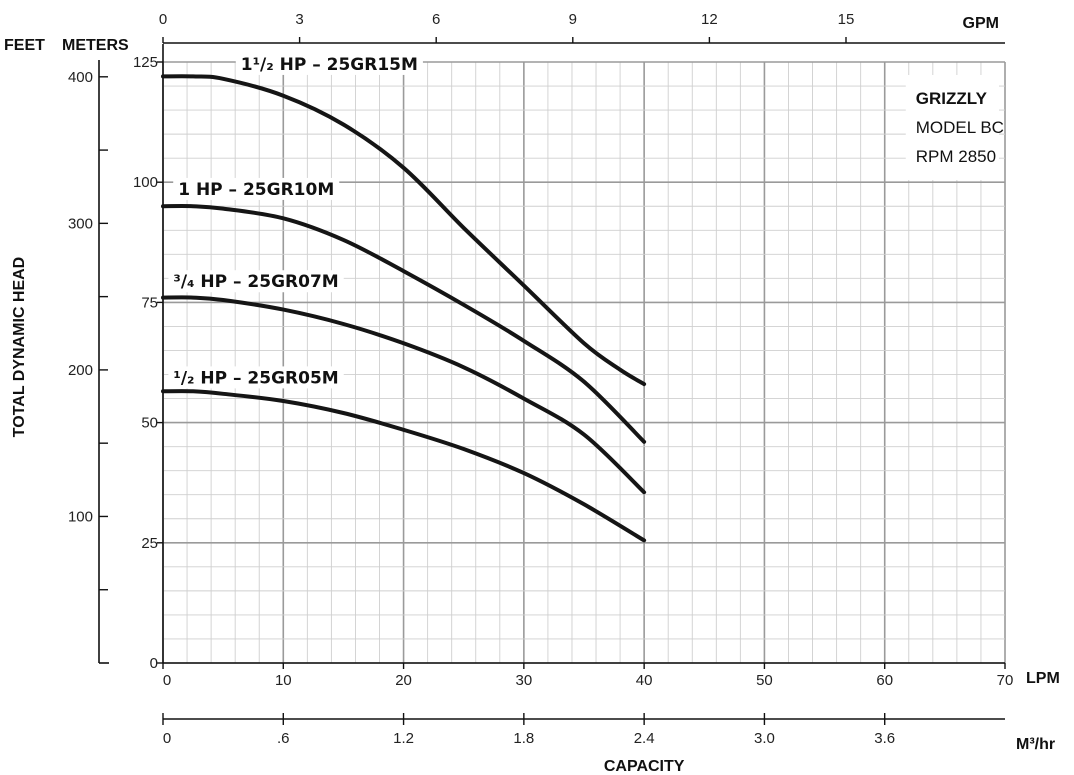 The width and height of the screenshot is (1074, 775). I want to click on series-label: ¹/₂ HP – 25GR05M, so click(255, 378).